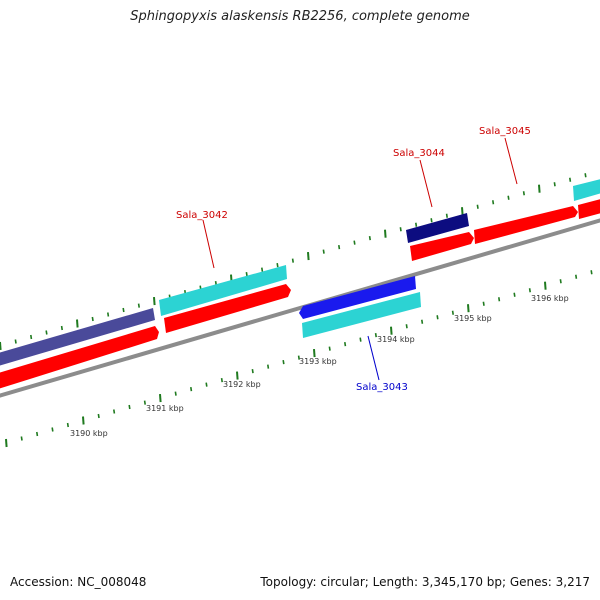  Describe the element at coordinates (202, 215) in the screenshot. I see `gene-label-sala-3042: Sala_3042` at that location.